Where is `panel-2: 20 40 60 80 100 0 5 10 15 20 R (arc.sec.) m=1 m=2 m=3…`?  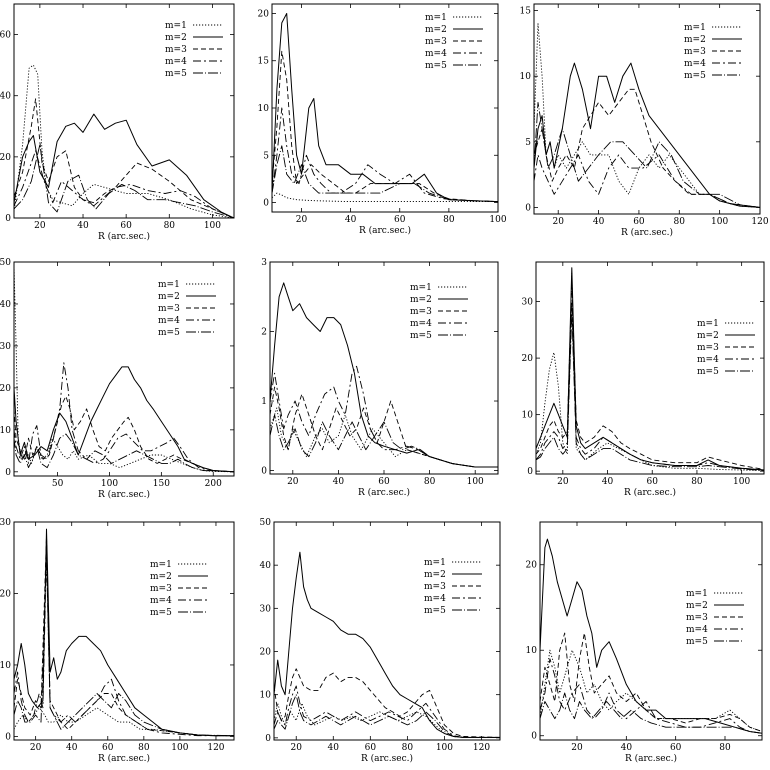
panel-2: 20 40 60 80 100 0 5 10 15 20 R (arc.sec.) m=1 m=2 m=3… is located at coordinates (382, 119).